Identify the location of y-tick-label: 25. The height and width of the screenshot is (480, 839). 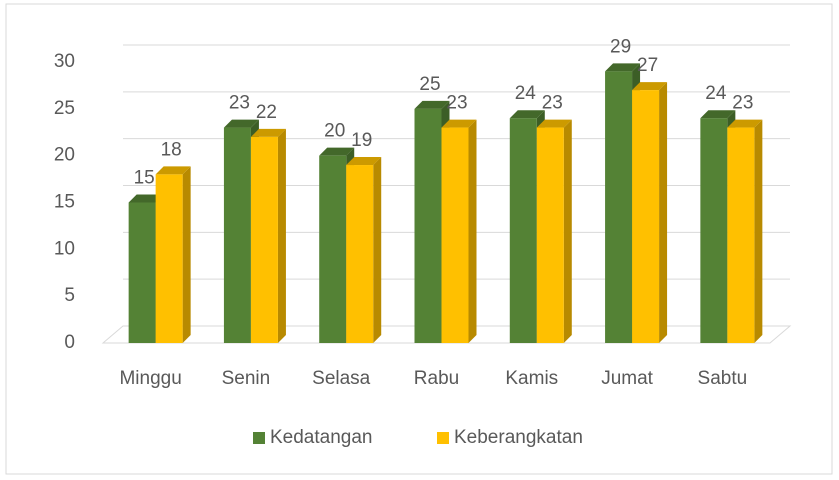
(64, 108).